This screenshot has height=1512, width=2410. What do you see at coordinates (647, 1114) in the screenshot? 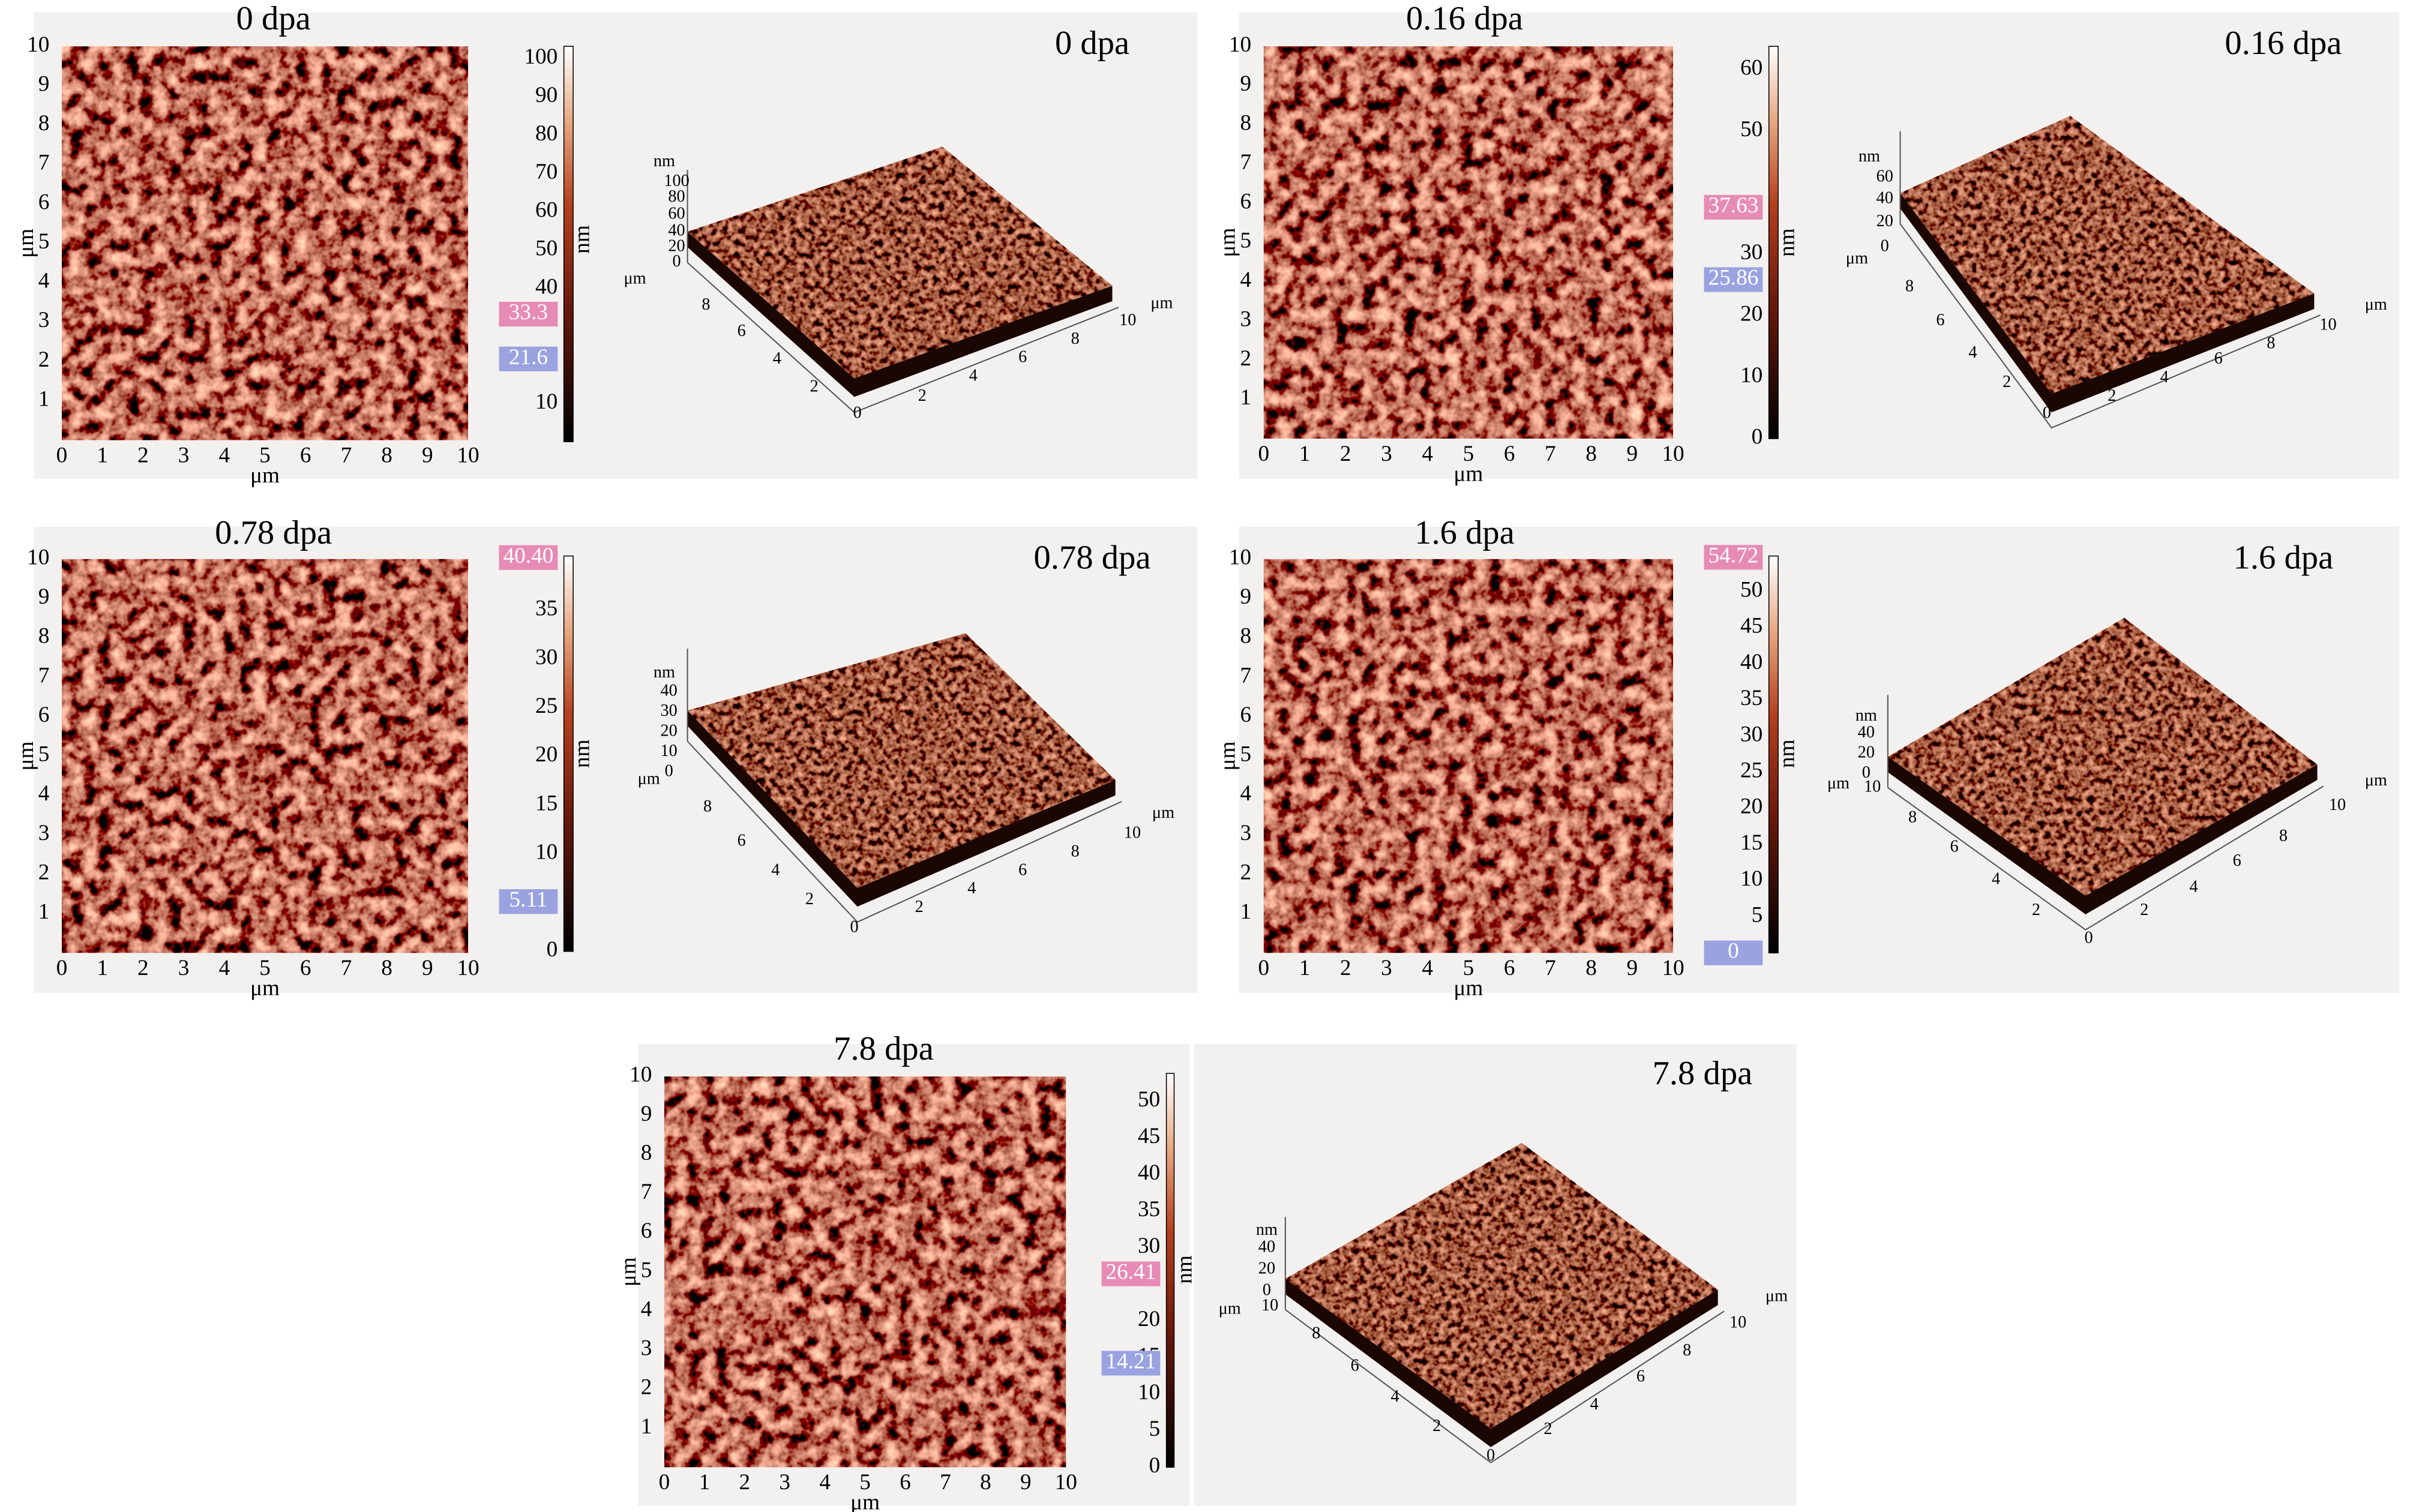
I see `y-tick-label: 9` at bounding box center [647, 1114].